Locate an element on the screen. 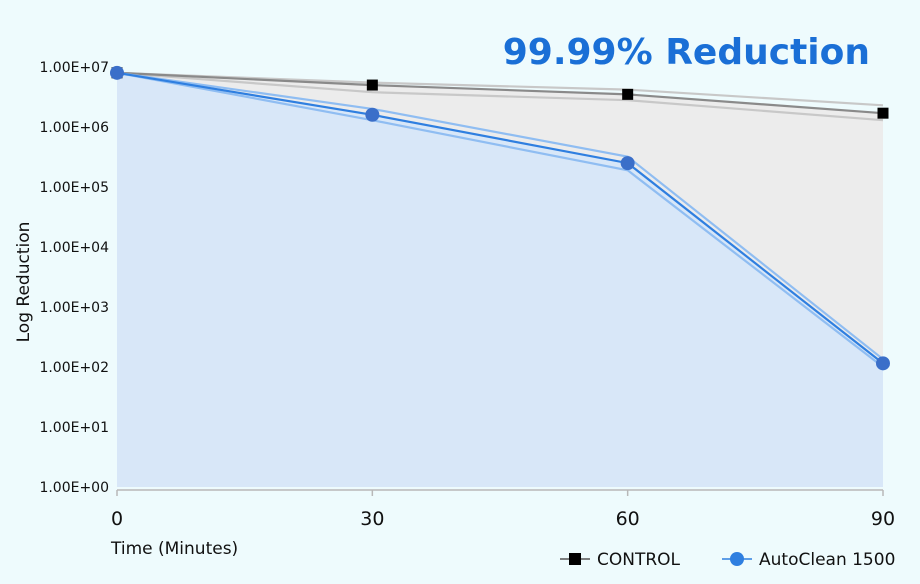 Image resolution: width=920 pixels, height=584 pixels. legend-autoclean-label: AutoClean 1500 is located at coordinates (827, 560).